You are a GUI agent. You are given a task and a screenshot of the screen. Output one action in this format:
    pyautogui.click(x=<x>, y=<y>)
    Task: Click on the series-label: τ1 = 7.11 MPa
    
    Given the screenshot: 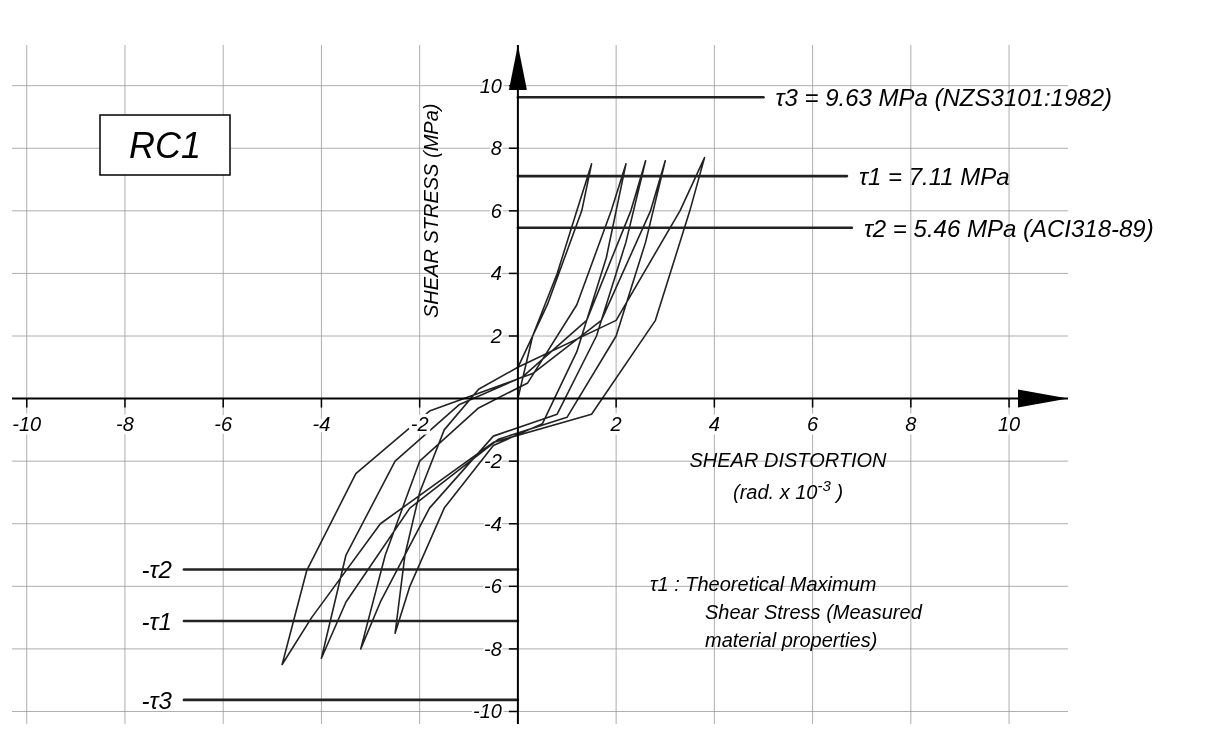 What is the action you would take?
    pyautogui.click(x=934, y=177)
    